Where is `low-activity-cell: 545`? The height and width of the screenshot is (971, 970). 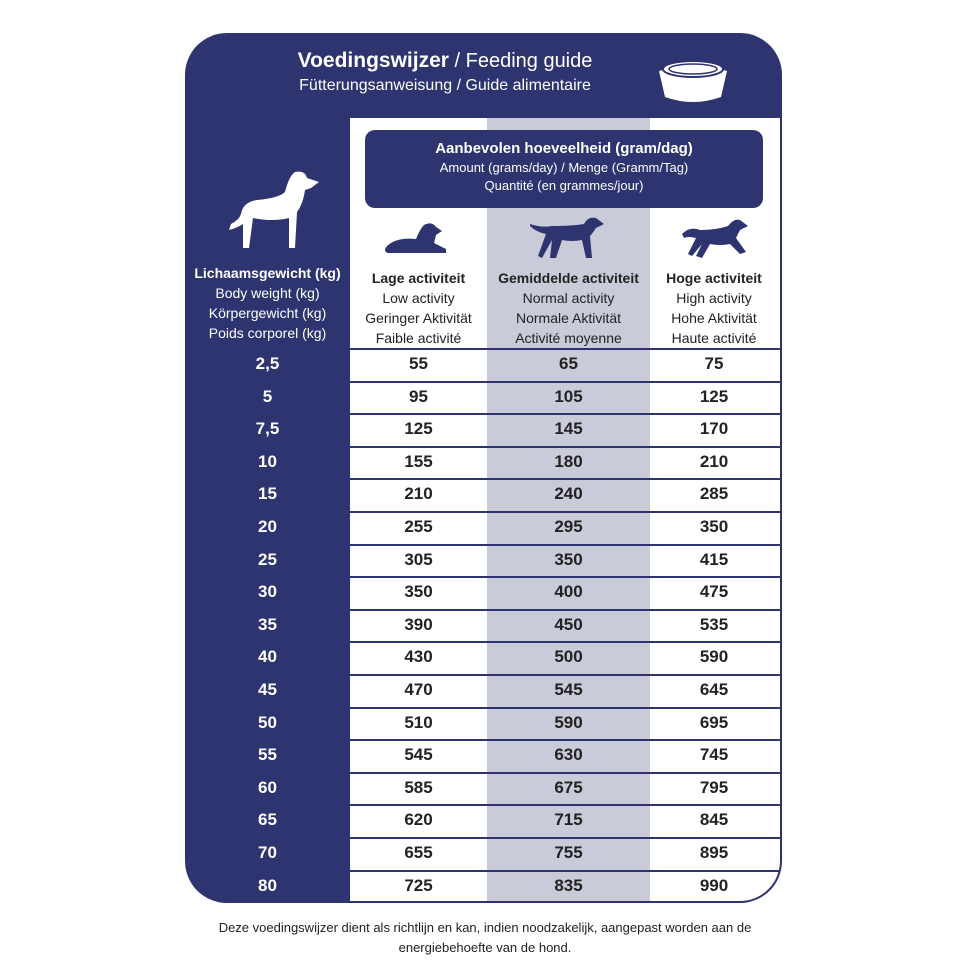
low-activity-cell: 545 is located at coordinates (418, 755).